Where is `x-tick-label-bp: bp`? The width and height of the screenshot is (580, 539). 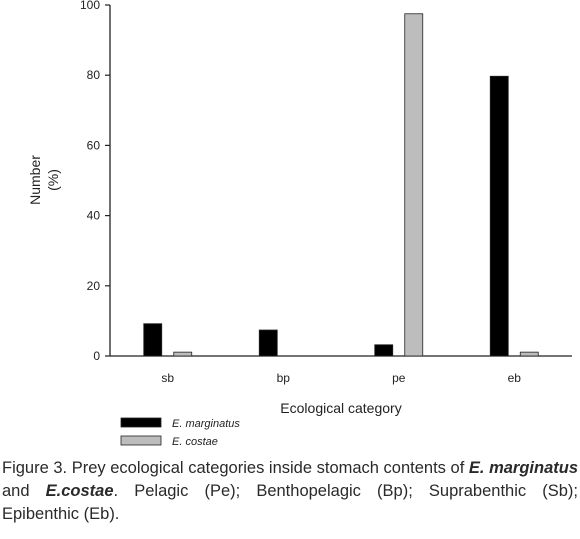 x-tick-label-bp: bp is located at coordinates (284, 378).